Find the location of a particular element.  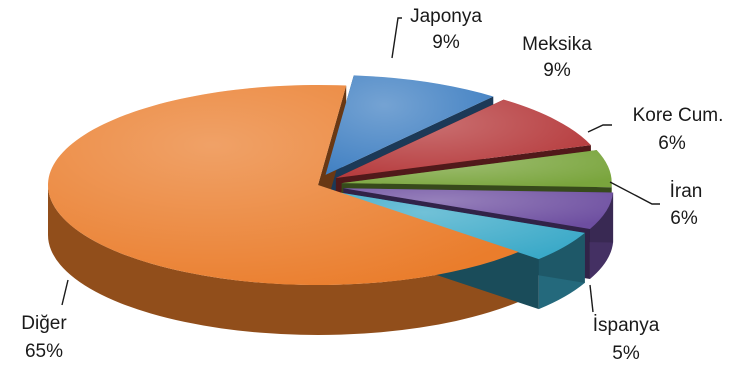

slice-meksika-highlight is located at coordinates (463, 138).